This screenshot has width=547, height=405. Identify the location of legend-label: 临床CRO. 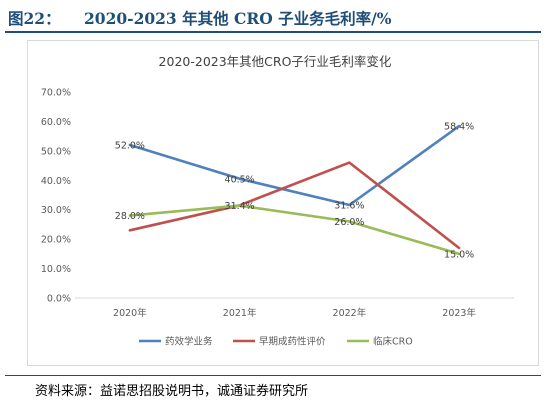
(393, 342).